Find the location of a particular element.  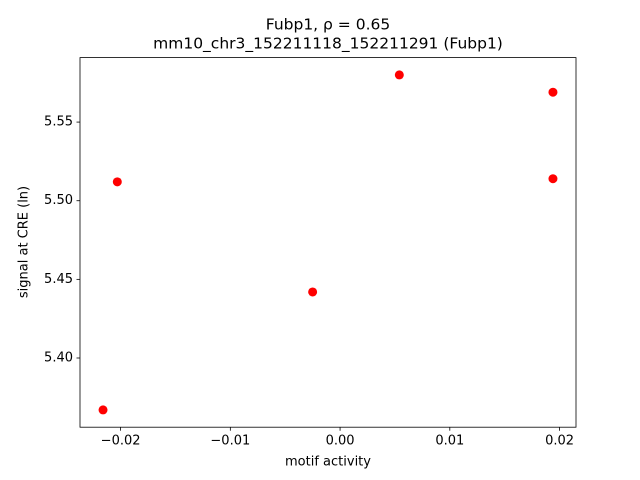

chart-subtitle: mm10_chr3_152211118_152211291 (Fubp1) is located at coordinates (328, 44).